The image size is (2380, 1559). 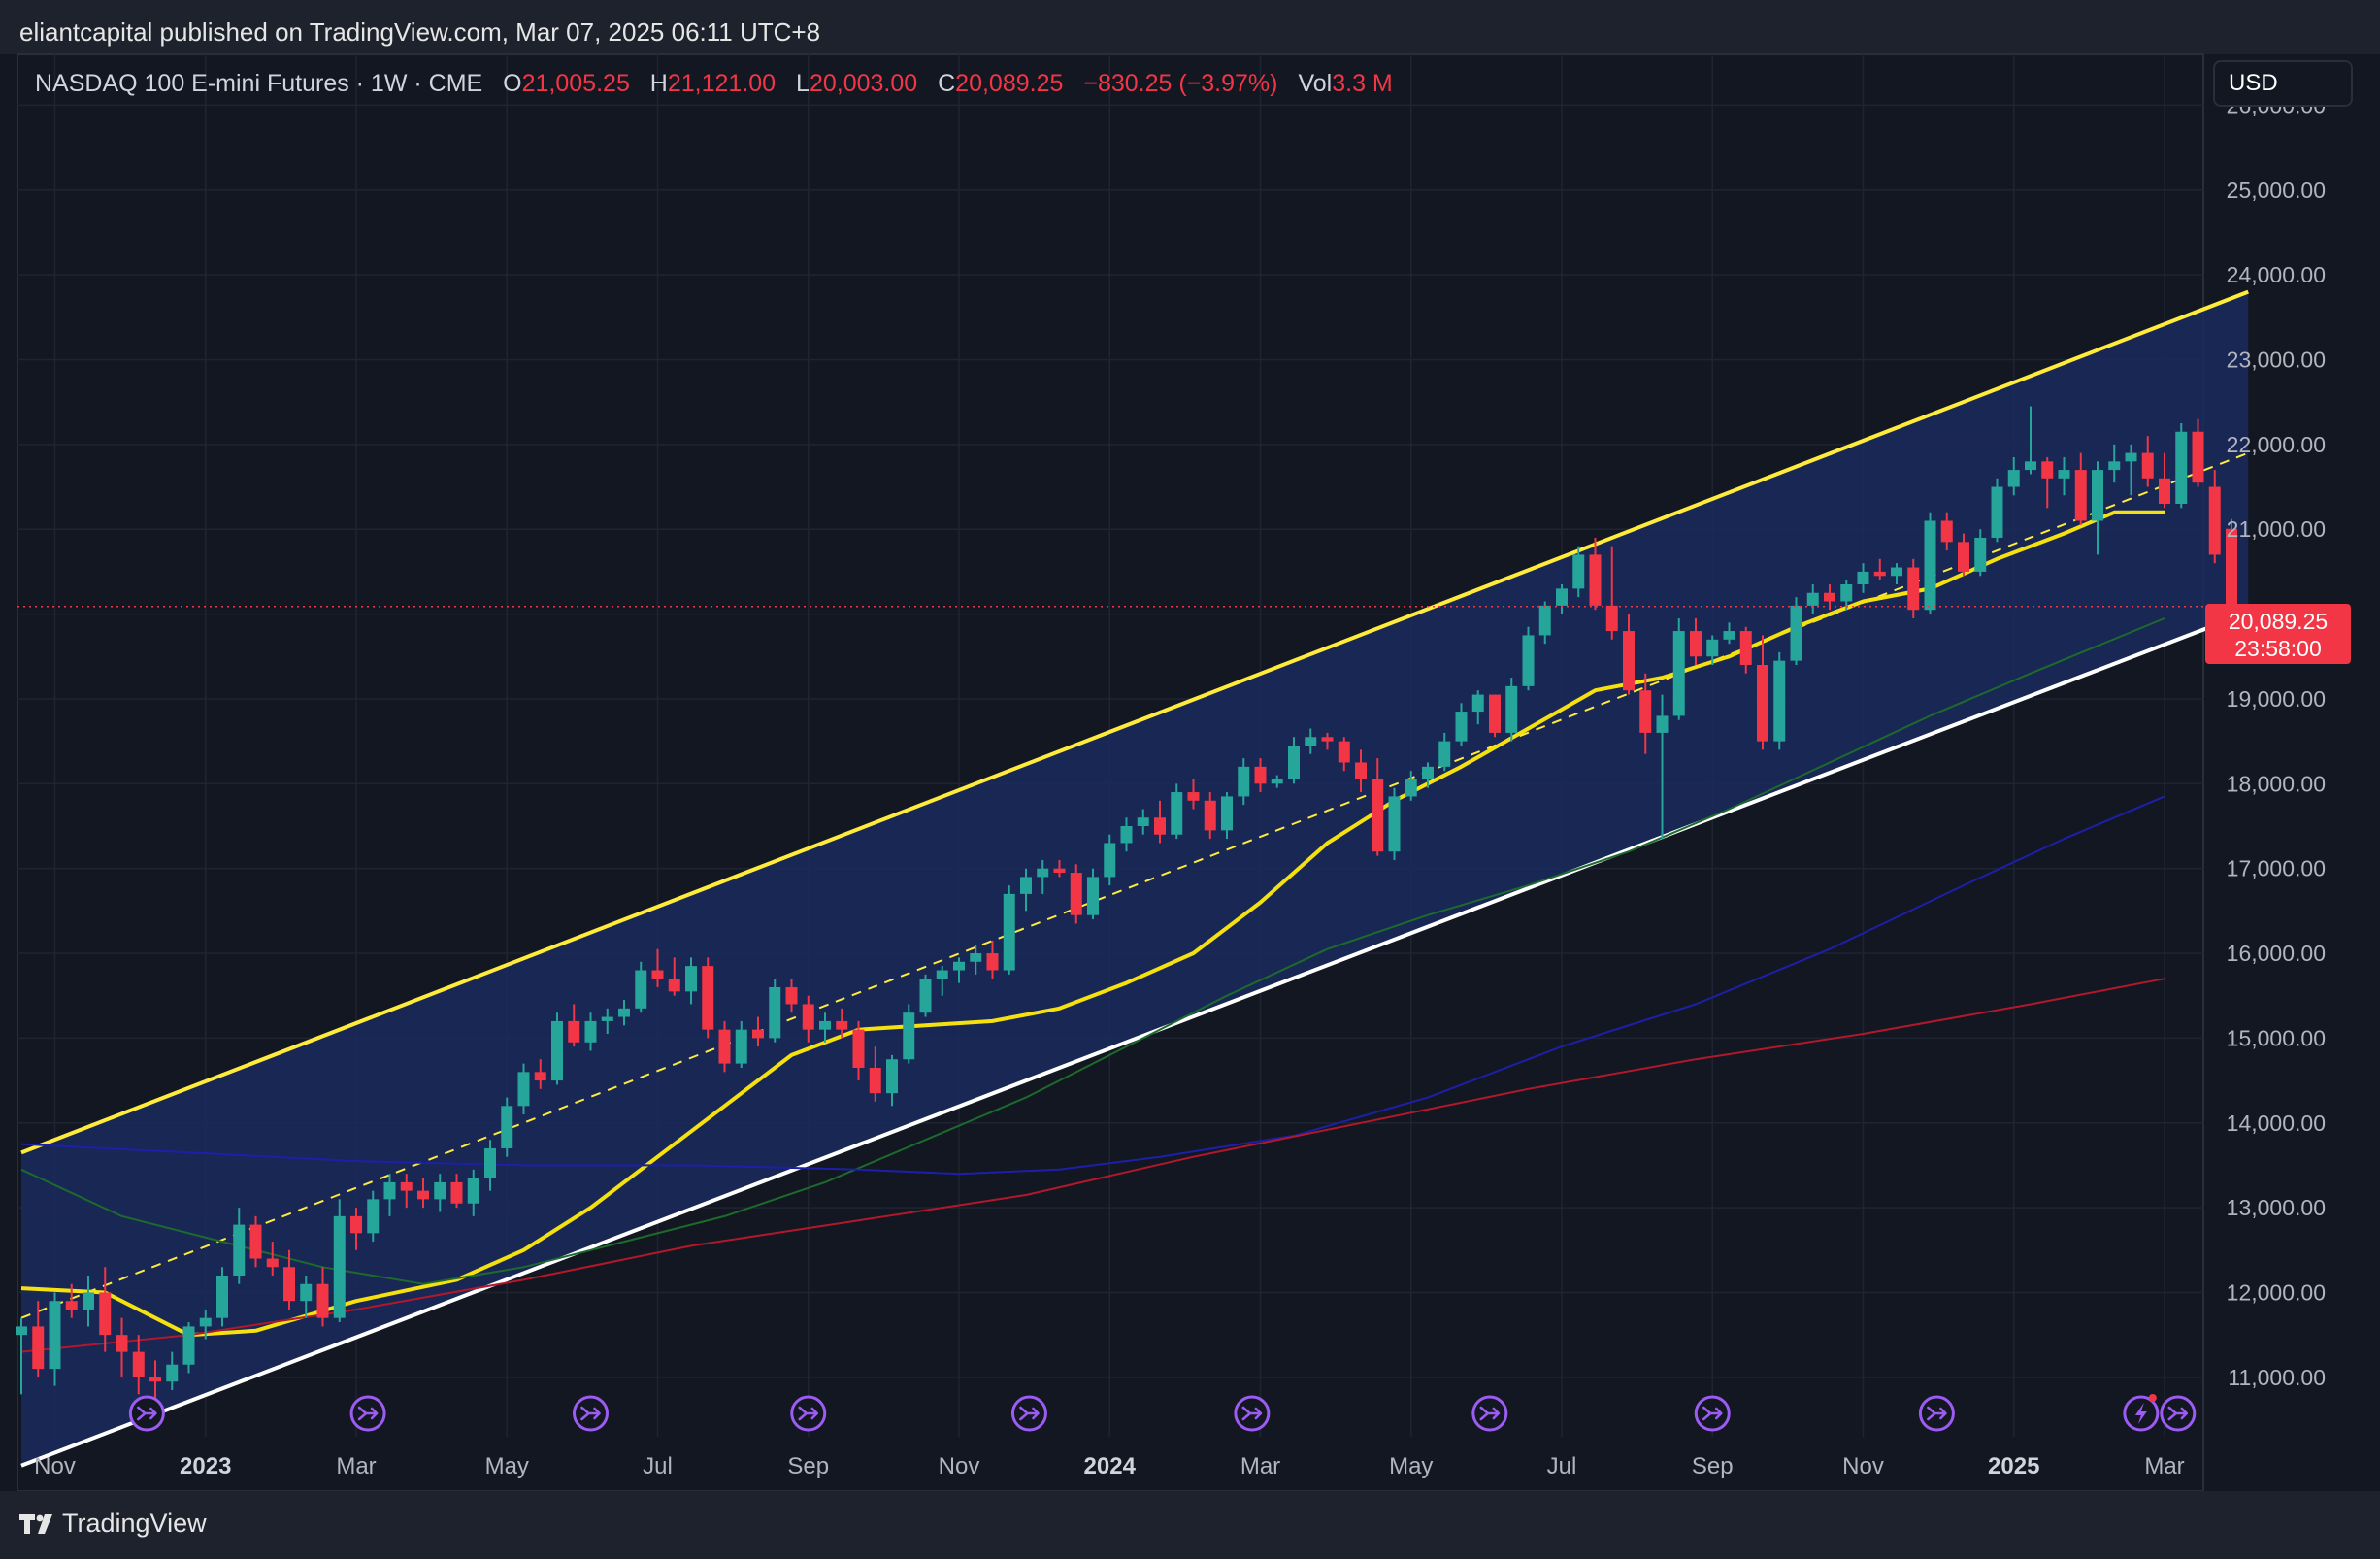 What do you see at coordinates (1162, 1413) in the screenshot?
I see `event-markers` at bounding box center [1162, 1413].